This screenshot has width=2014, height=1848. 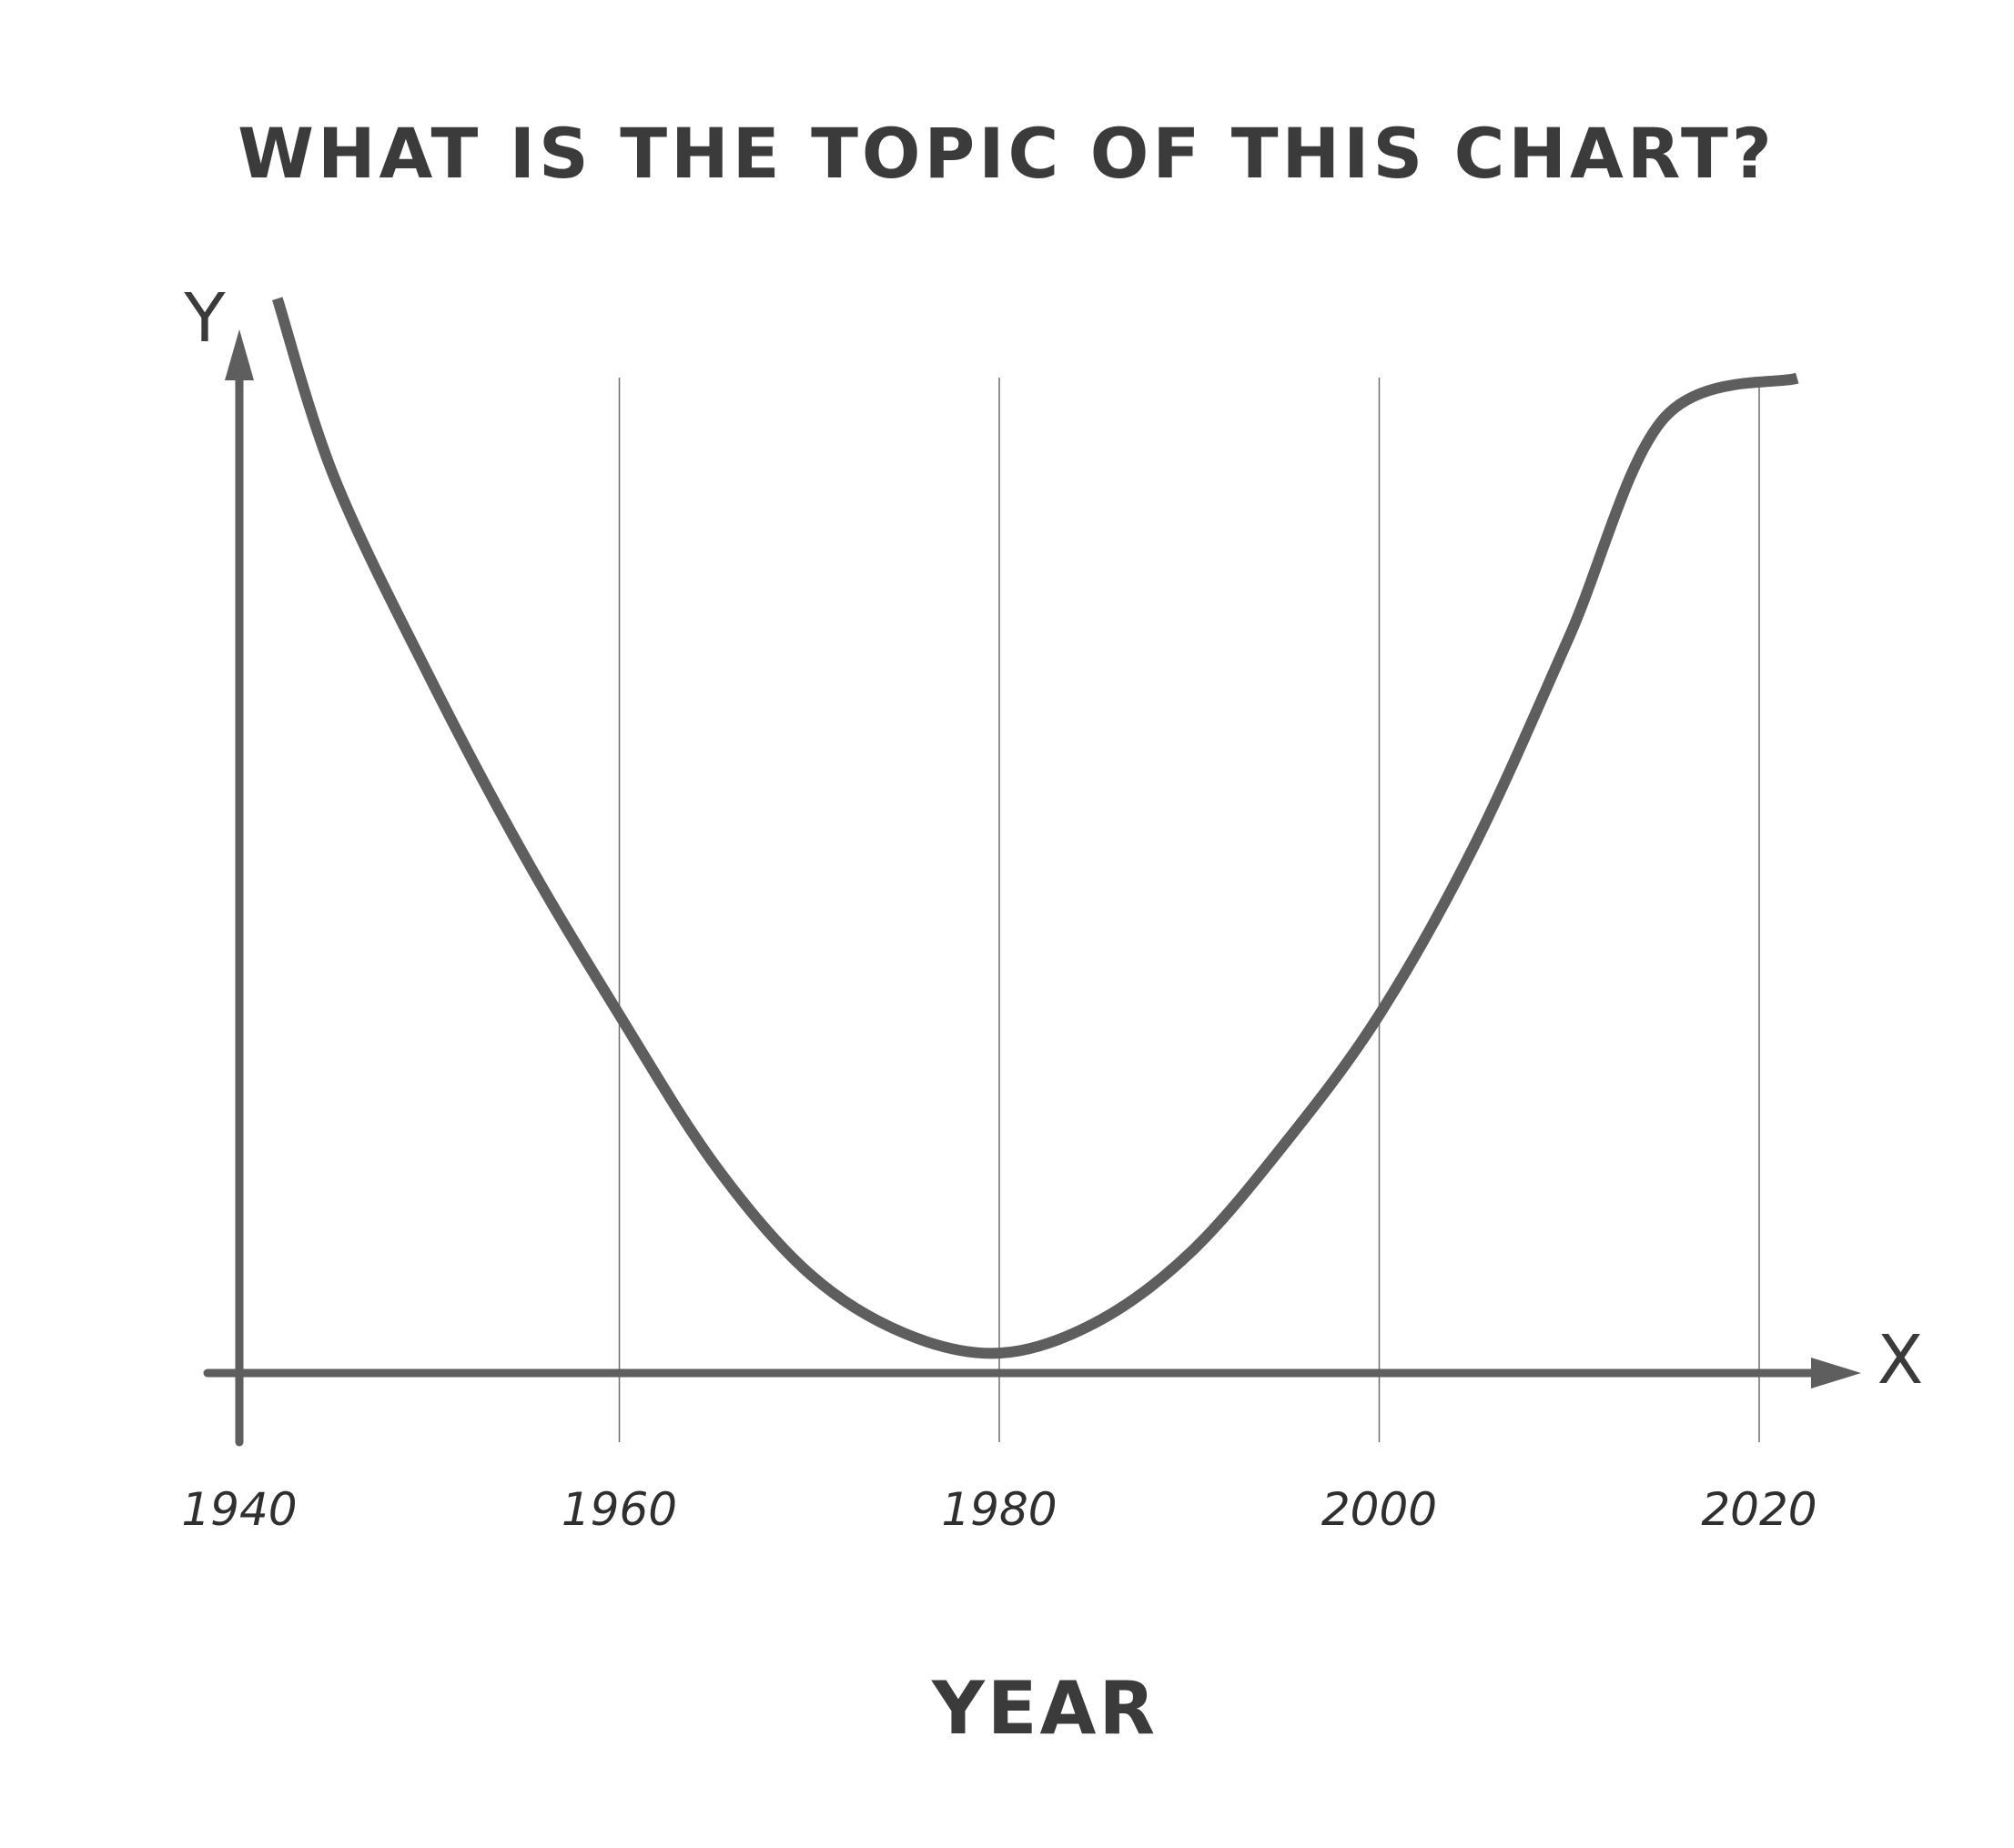 I want to click on x-tick-label-1980: 1980, so click(x=999, y=1509).